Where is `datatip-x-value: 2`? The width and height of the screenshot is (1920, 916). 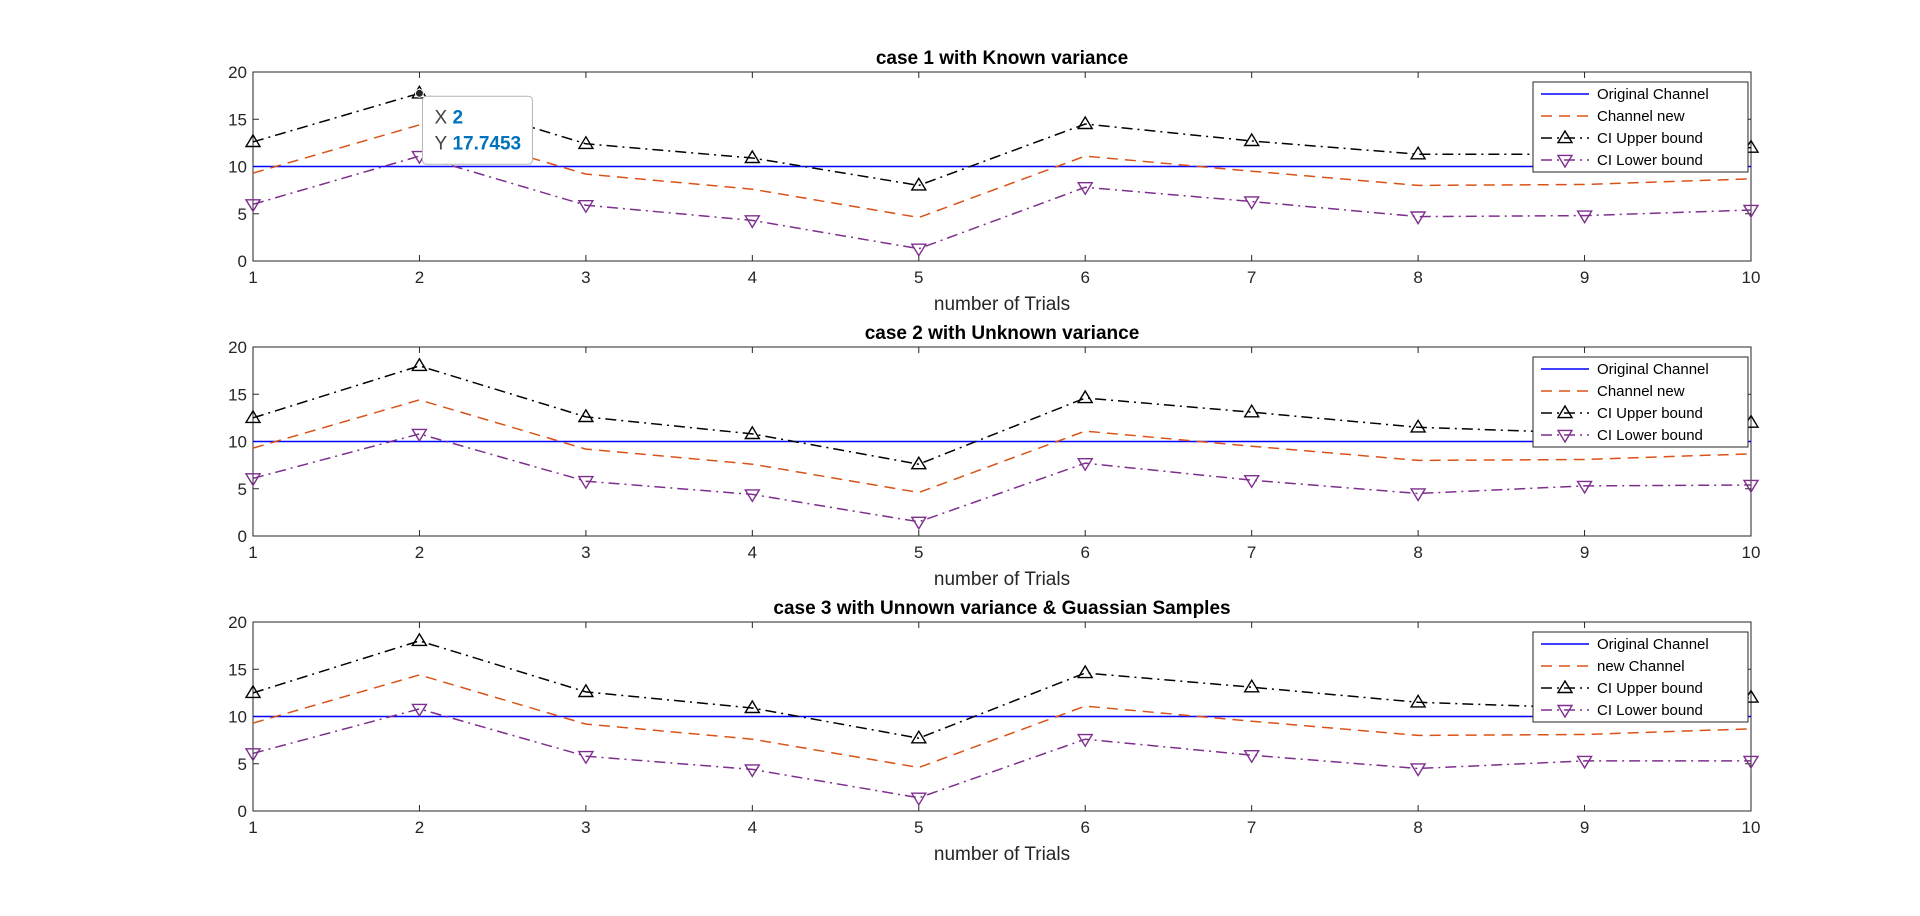
datatip-x-value: 2 is located at coordinates (457, 117).